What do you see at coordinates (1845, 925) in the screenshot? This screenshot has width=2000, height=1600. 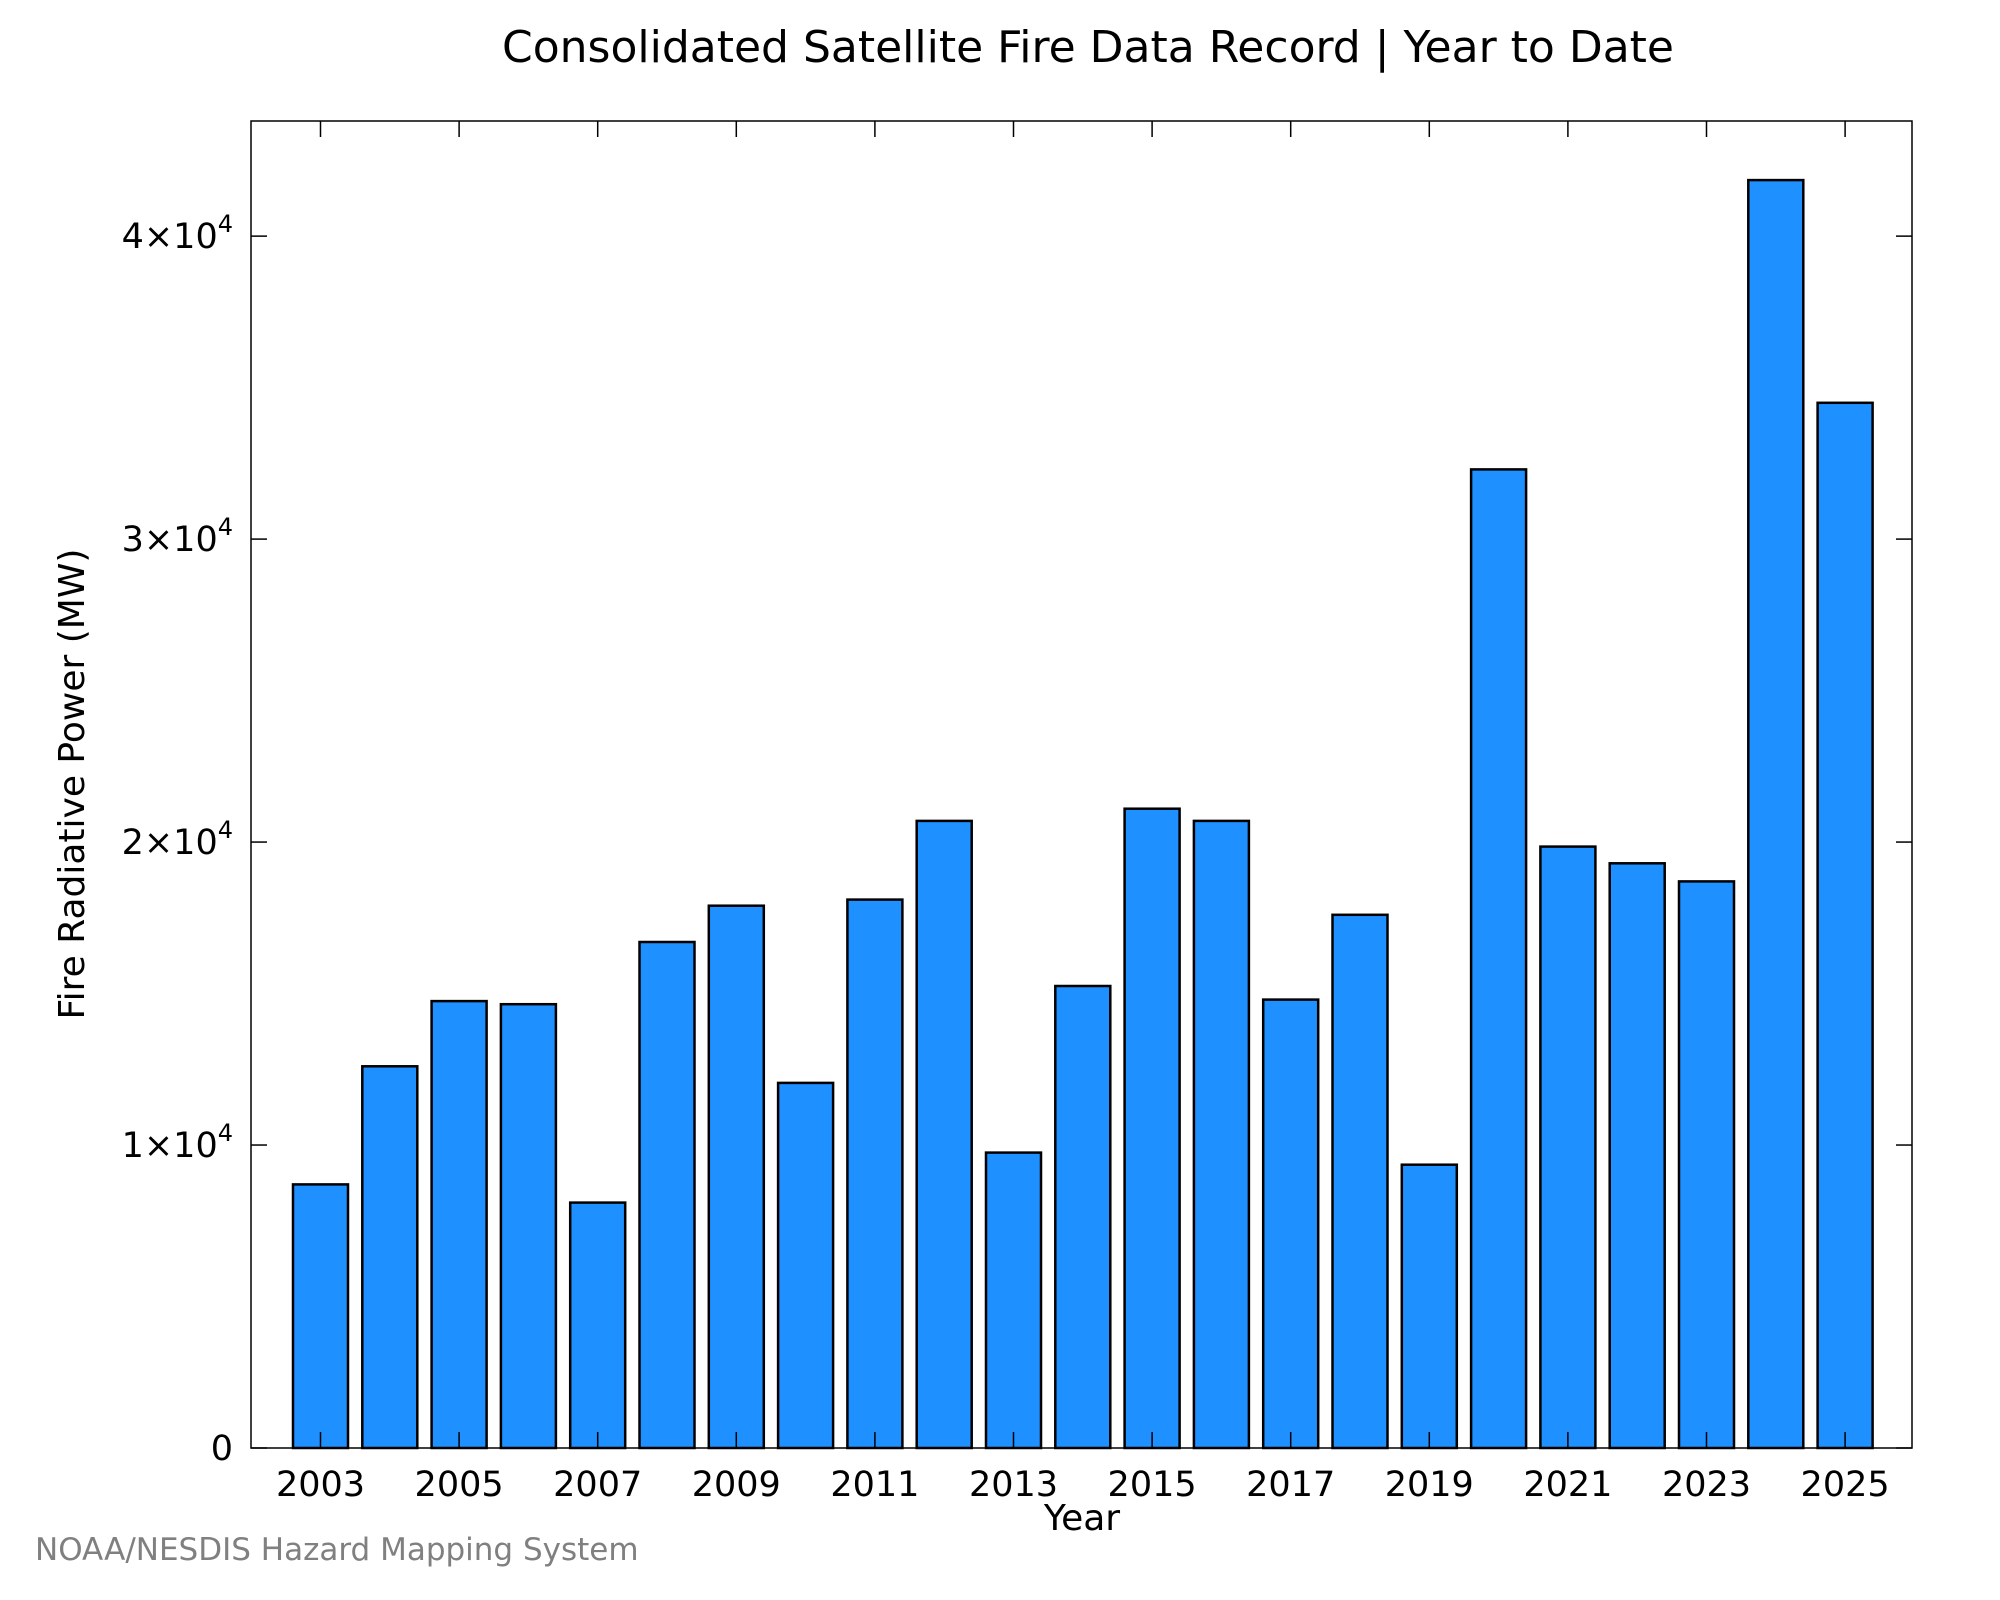 I see `bar-2025` at bounding box center [1845, 925].